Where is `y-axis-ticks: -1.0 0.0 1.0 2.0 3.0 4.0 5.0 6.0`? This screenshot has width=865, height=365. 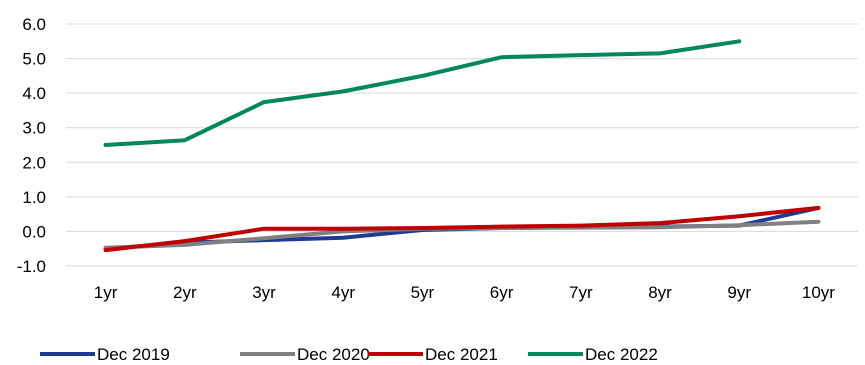 y-axis-ticks: -1.0 0.0 1.0 2.0 3.0 4.0 5.0 6.0 is located at coordinates (31, 145).